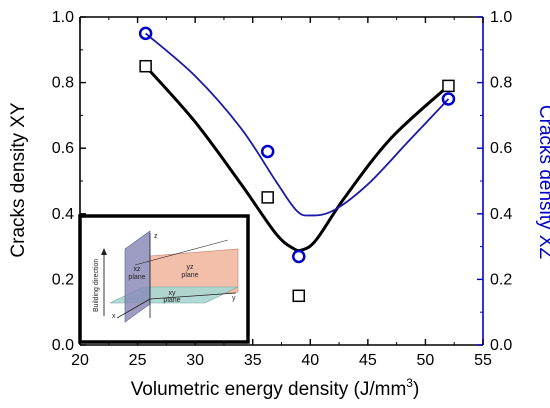 This screenshot has height=408, width=550. Describe the element at coordinates (542, 182) in the screenshot. I see `y-axis-right-title: Cracks density XZ` at that location.